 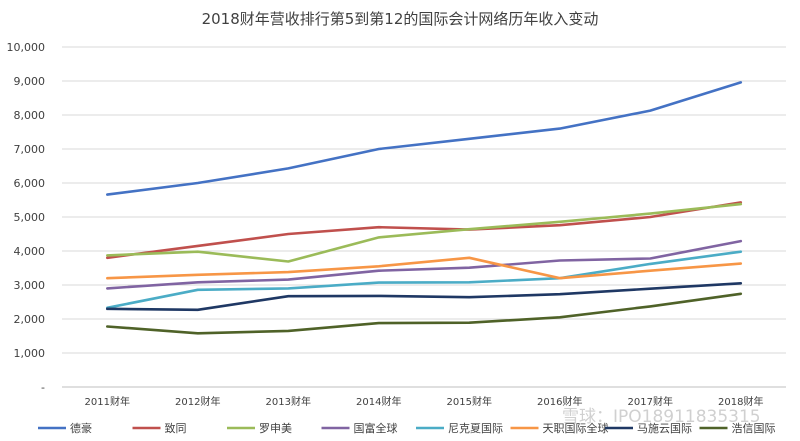 What do you see at coordinates (754, 428) in the screenshot?
I see `legend-entry: 浩信国际` at bounding box center [754, 428].